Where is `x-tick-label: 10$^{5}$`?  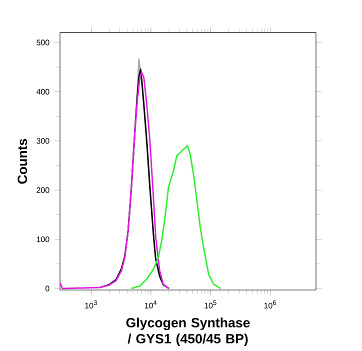 x-tick-label: 10$^{5}$ is located at coordinates (210, 304).